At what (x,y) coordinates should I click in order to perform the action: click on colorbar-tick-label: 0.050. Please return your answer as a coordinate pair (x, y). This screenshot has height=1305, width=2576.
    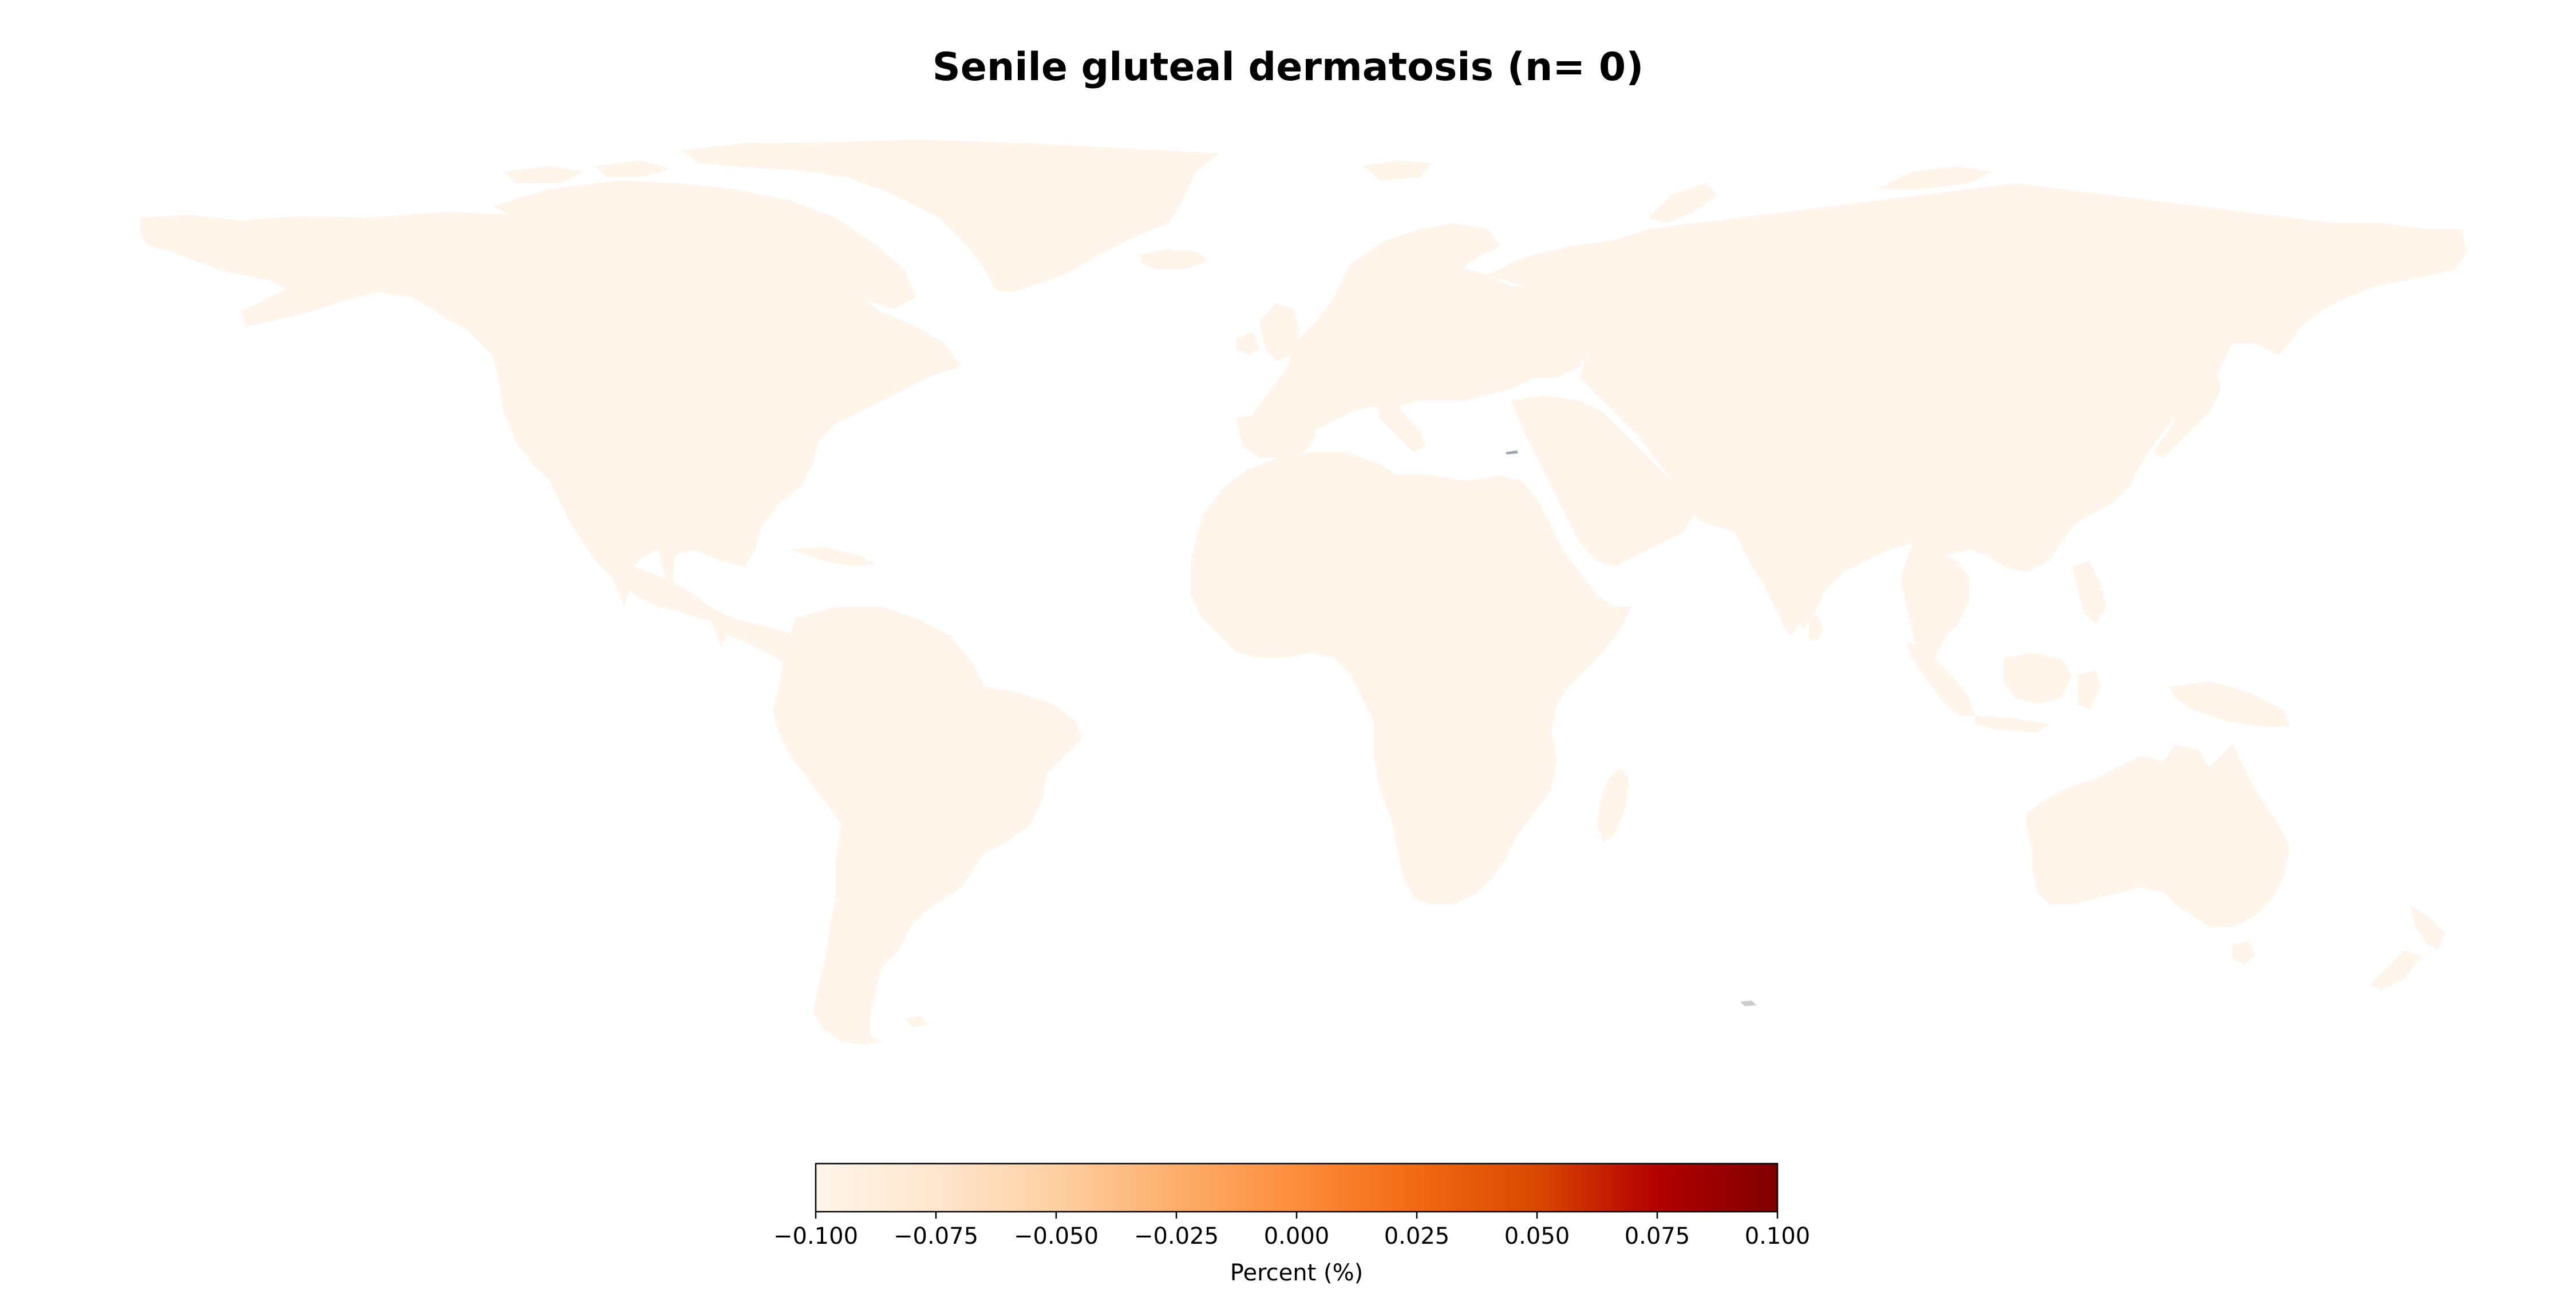
    Looking at the image, I should click on (1537, 1236).